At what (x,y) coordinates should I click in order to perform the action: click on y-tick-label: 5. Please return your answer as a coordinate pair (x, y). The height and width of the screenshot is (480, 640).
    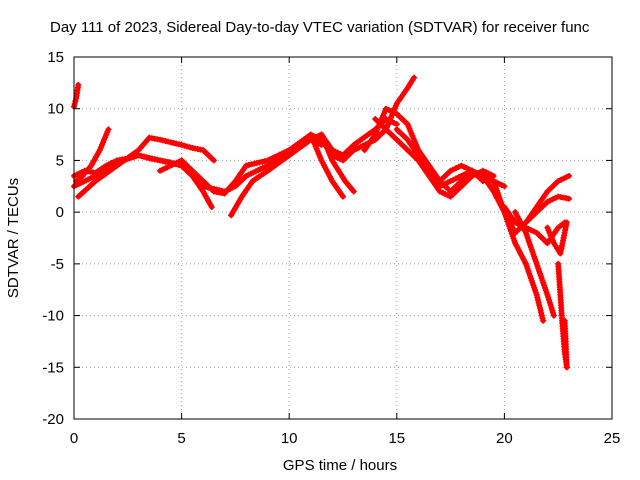
    Looking at the image, I should click on (60, 160).